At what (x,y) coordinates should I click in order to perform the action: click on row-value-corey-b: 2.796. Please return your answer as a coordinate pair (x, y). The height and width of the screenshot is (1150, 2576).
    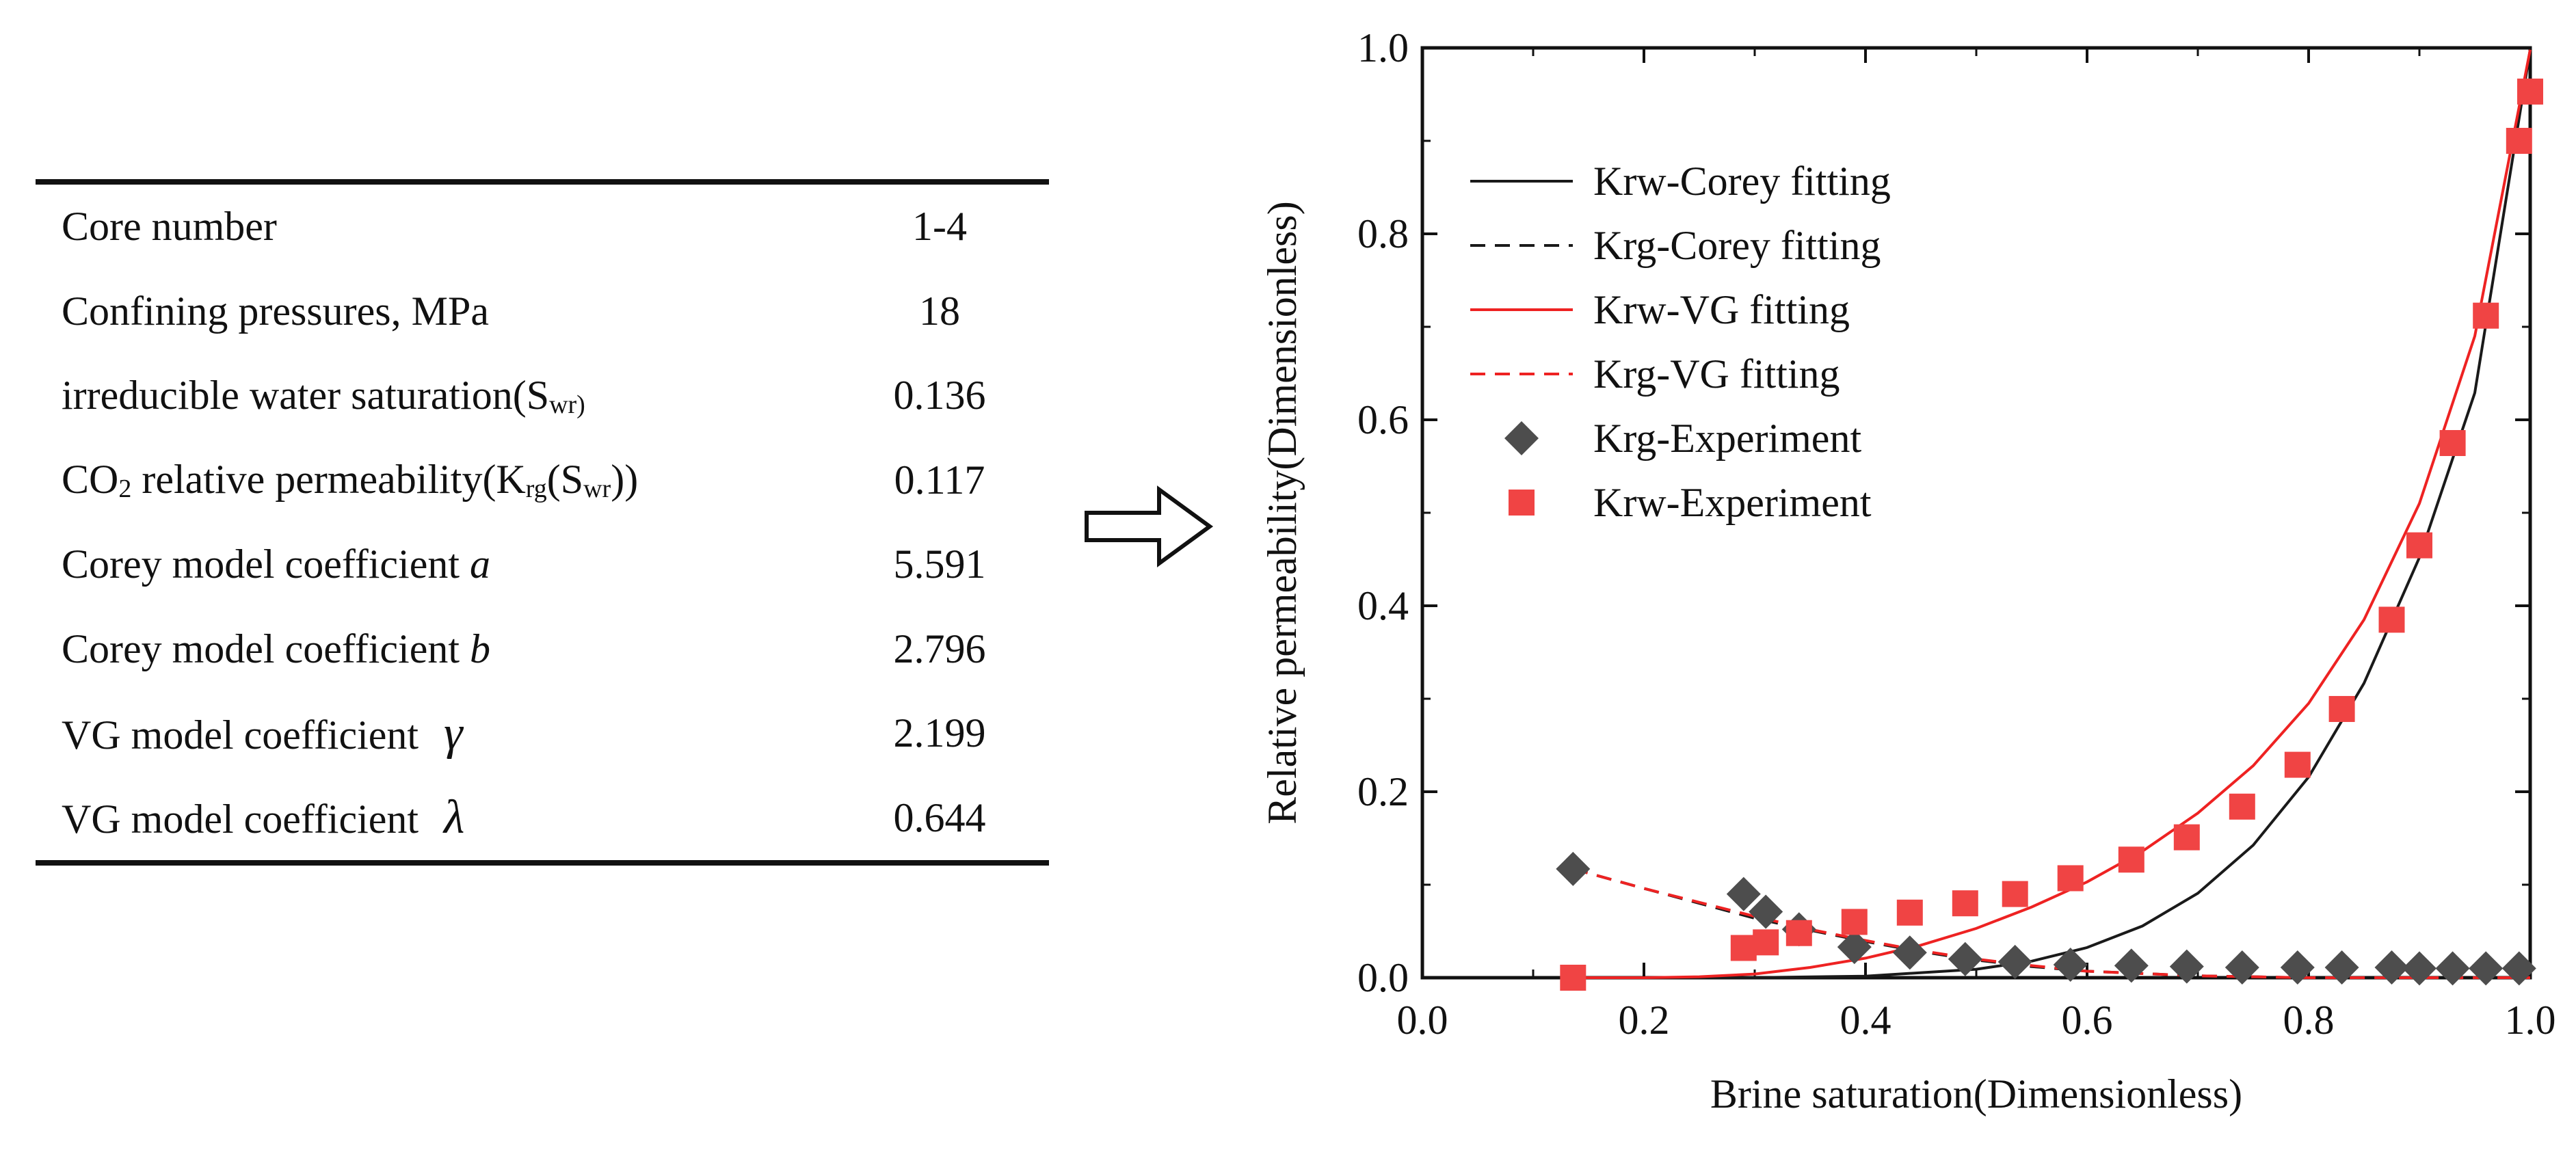
    Looking at the image, I should click on (939, 648).